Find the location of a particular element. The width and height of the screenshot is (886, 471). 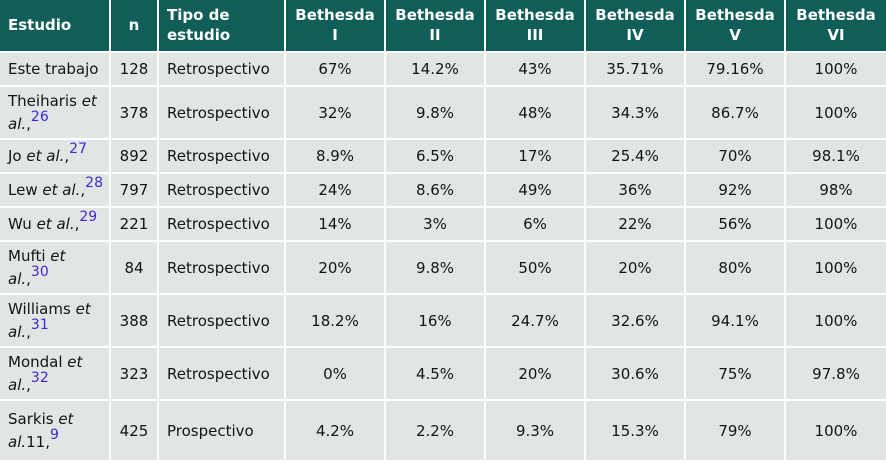

study-cell: Mufti et al.,30 is located at coordinates (55, 267).